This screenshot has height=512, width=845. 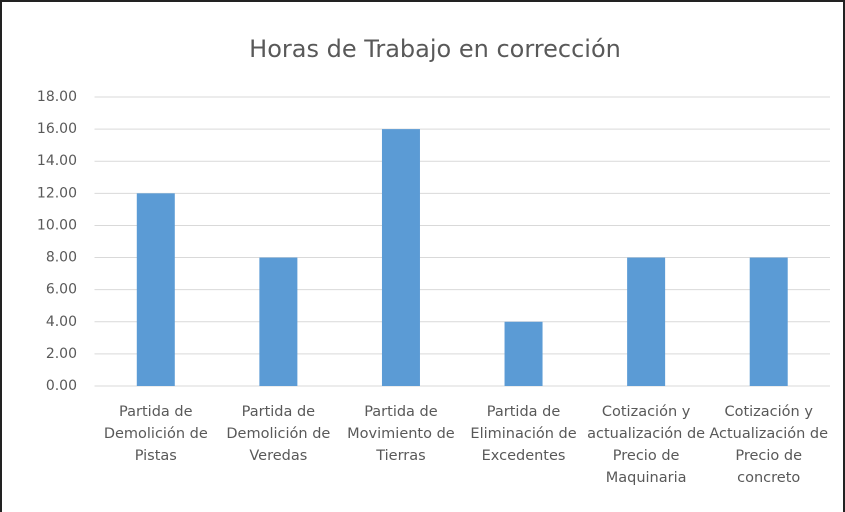 What do you see at coordinates (57, 225) in the screenshot?
I see `y-tick-label: 10.00` at bounding box center [57, 225].